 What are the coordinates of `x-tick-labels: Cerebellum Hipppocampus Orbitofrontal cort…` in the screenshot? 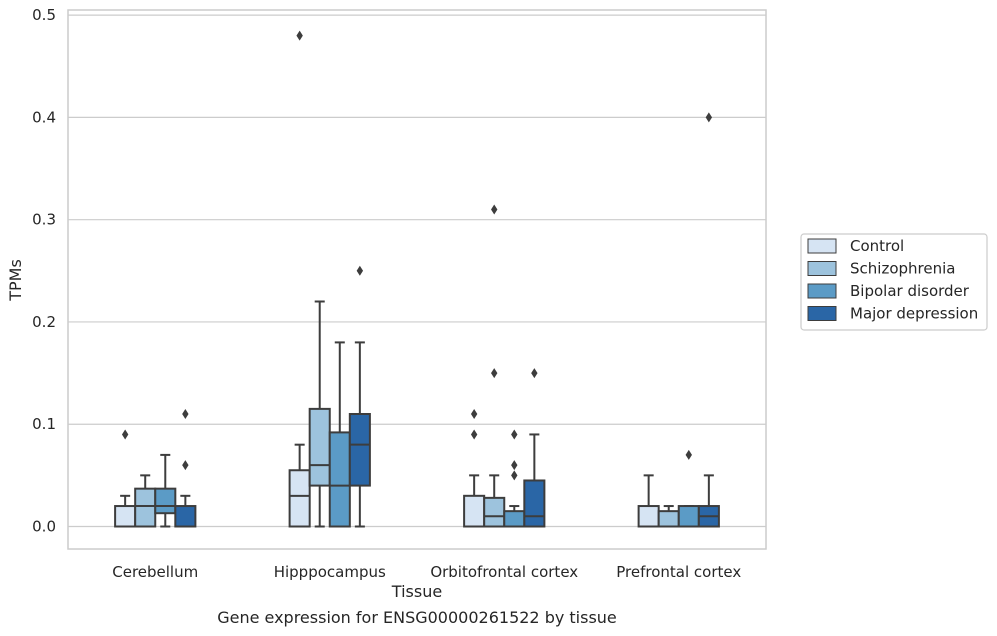 It's located at (426, 572).